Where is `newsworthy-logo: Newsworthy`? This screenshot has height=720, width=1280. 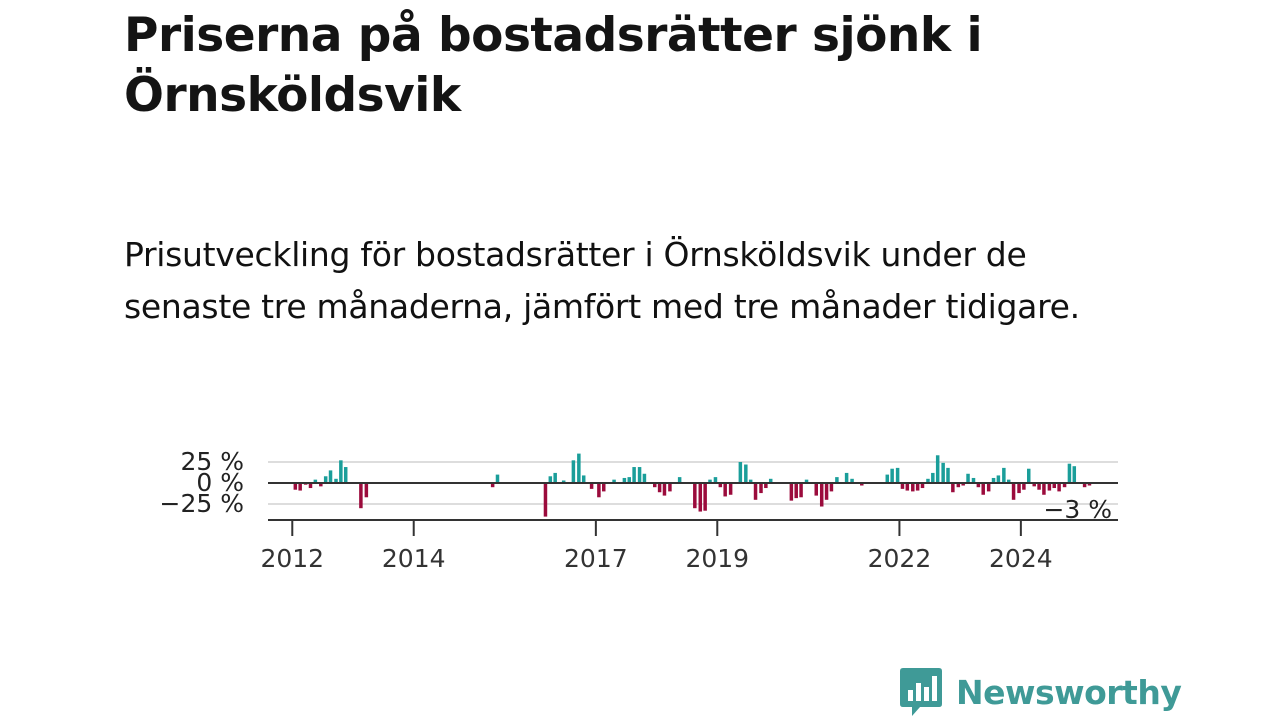
newsworthy-logo: Newsworthy is located at coordinates (1041, 692).